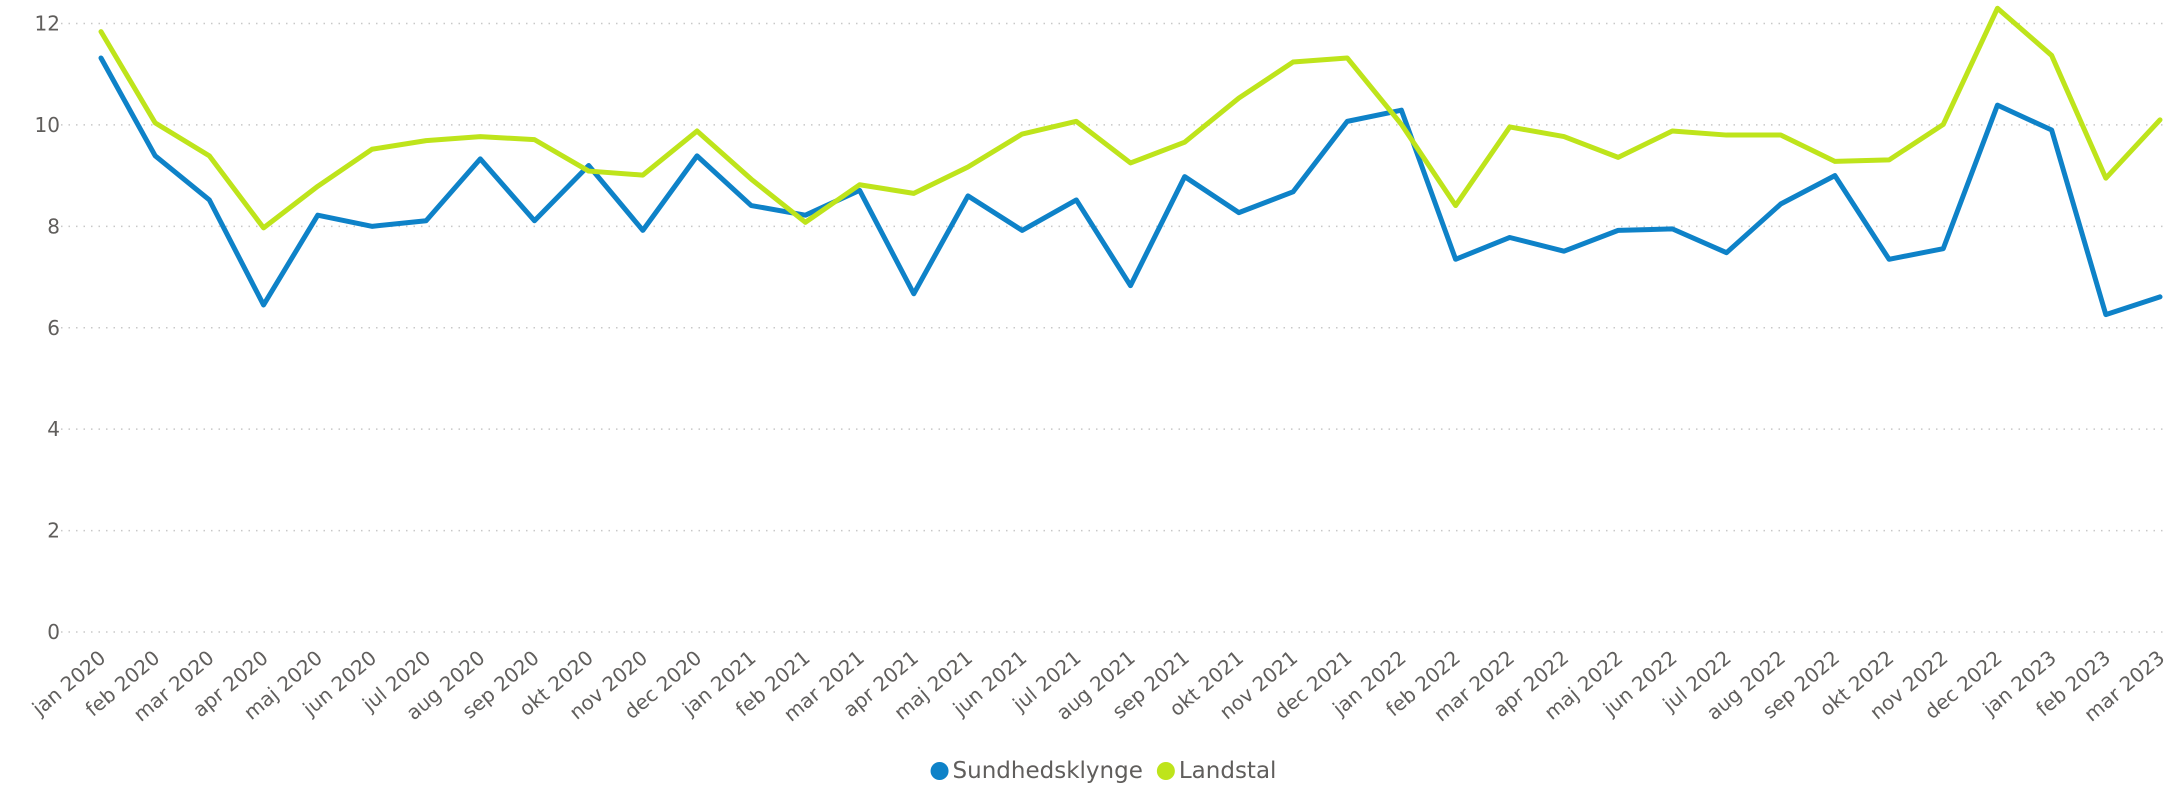  Describe the element at coordinates (53, 429) in the screenshot. I see `y-tick-label: 4` at that location.